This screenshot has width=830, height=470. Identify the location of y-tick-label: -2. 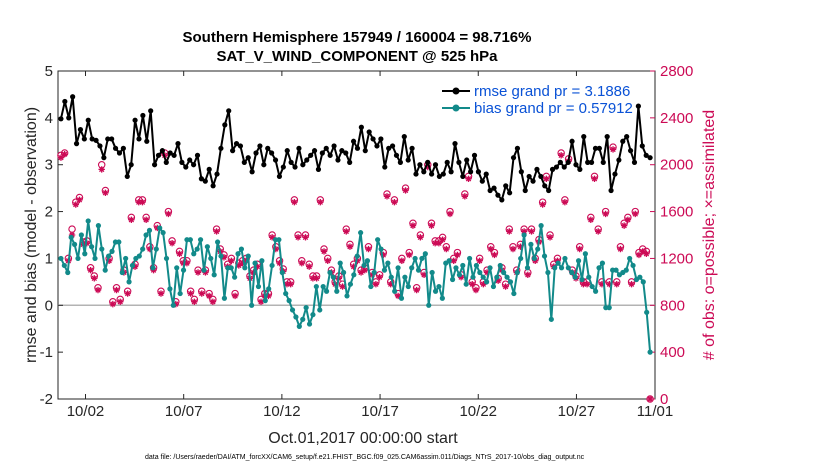
(46, 399).